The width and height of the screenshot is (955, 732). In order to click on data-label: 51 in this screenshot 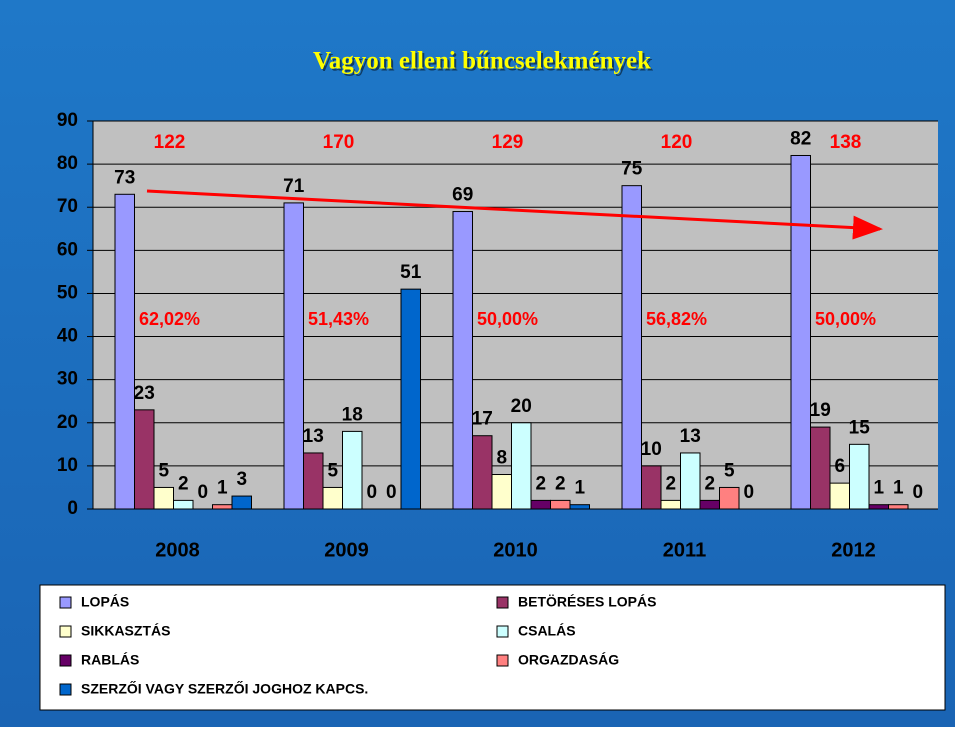, I will do `click(411, 272)`.